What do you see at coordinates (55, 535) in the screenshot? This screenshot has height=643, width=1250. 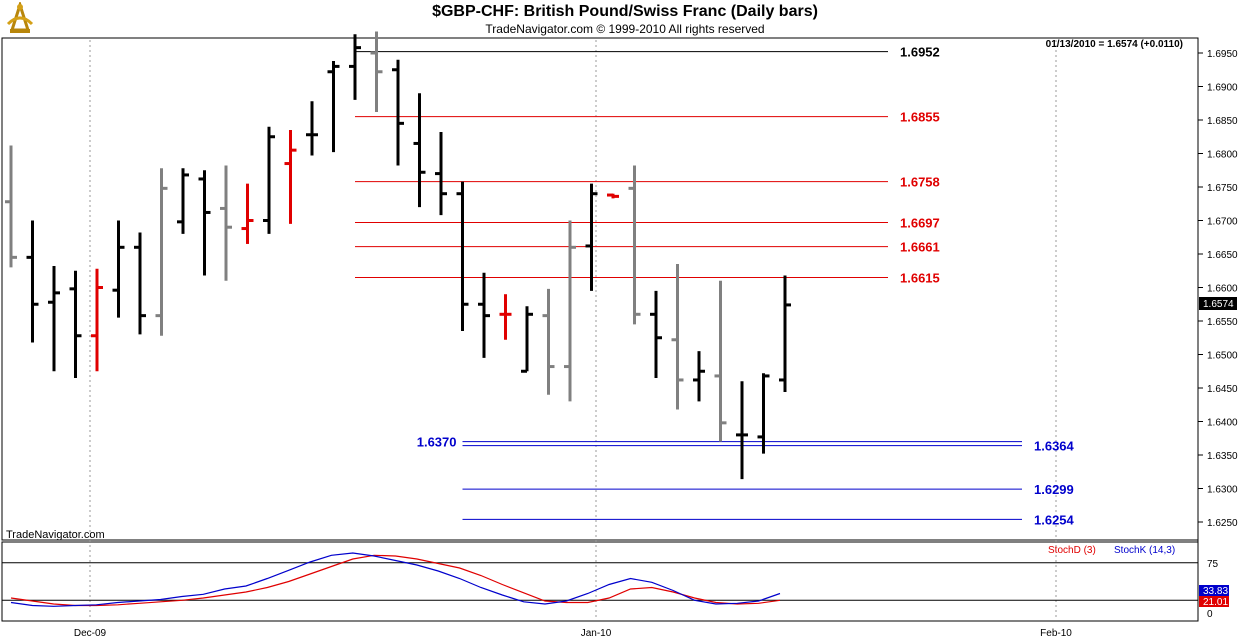 I see `watermark-text: TradeNavigator.com` at bounding box center [55, 535].